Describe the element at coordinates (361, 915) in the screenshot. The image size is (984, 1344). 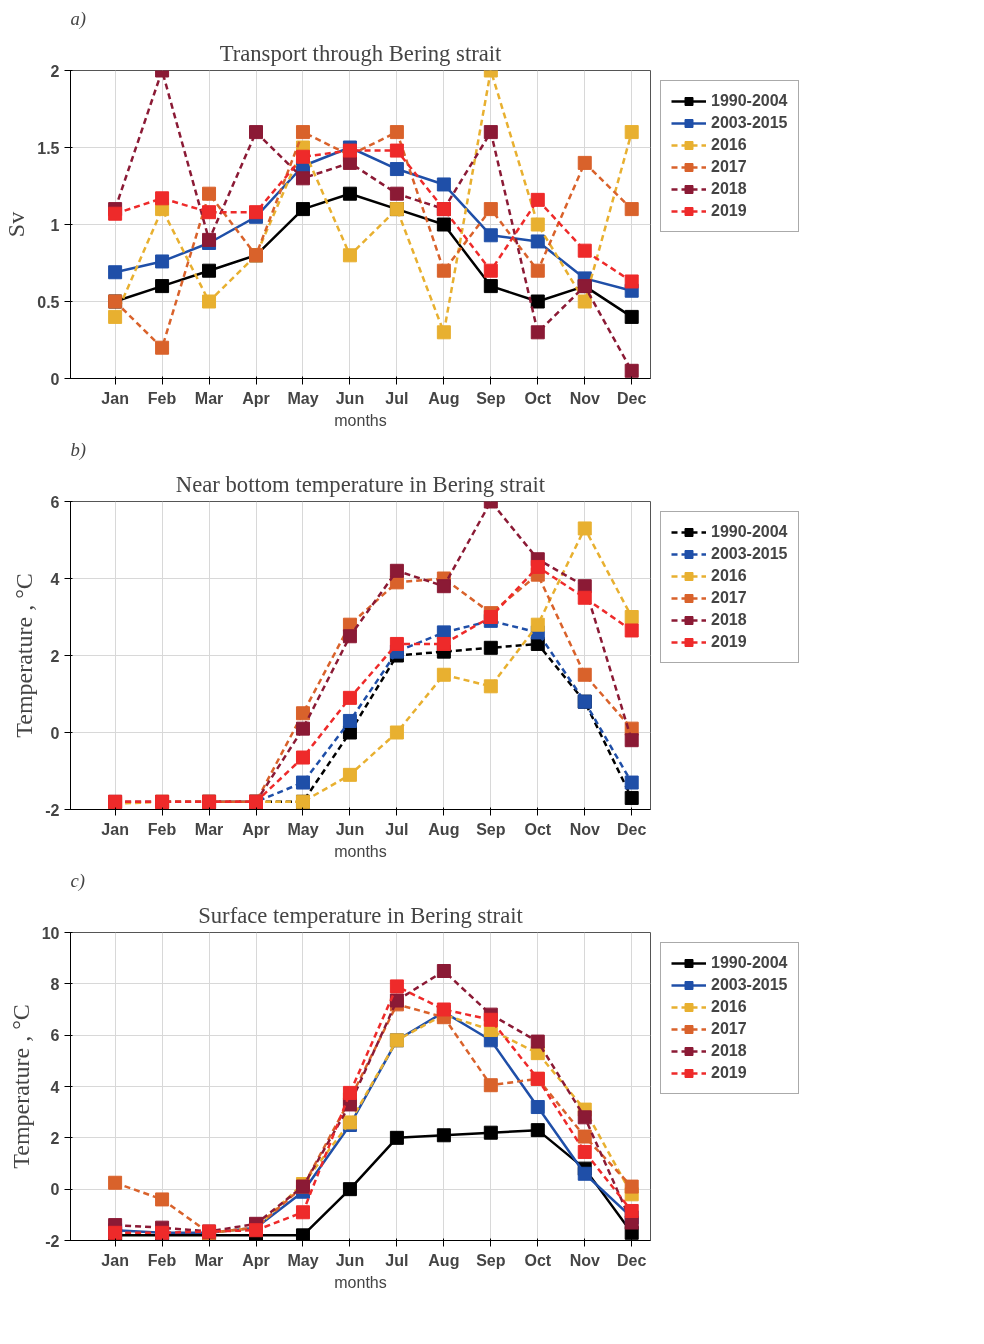
I see `chart-title: Surface temperature in Bering strait` at that location.